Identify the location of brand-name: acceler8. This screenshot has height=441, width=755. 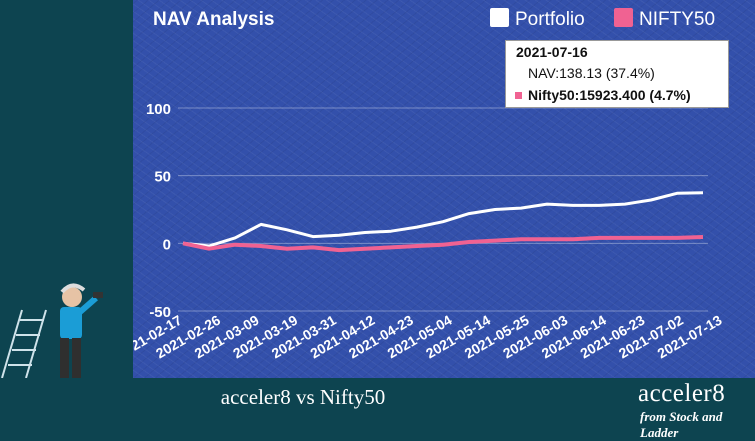
(682, 393).